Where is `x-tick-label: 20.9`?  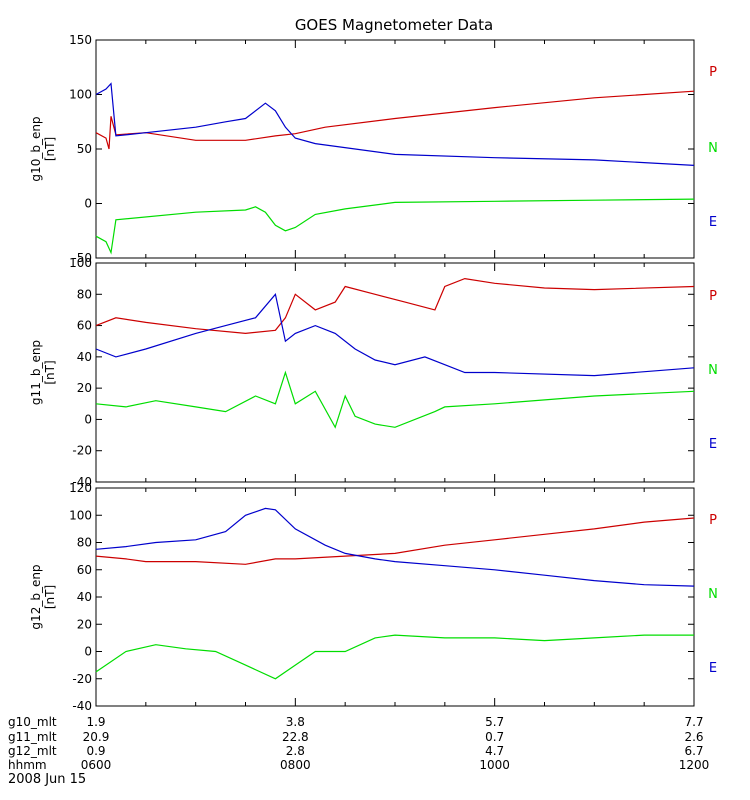 x-tick-label: 20.9 is located at coordinates (96, 737).